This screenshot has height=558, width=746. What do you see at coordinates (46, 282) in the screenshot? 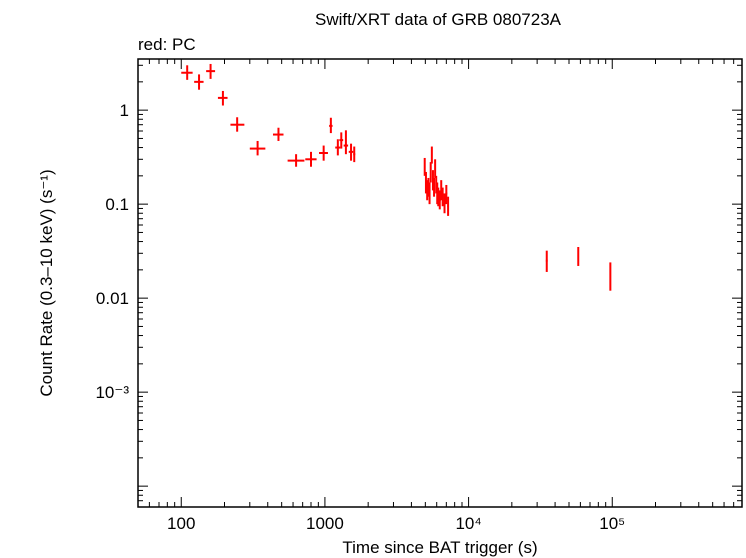
I see `y-axis-label: Count Rate (0.3–10 keV) (s⁻¹)` at bounding box center [46, 282].